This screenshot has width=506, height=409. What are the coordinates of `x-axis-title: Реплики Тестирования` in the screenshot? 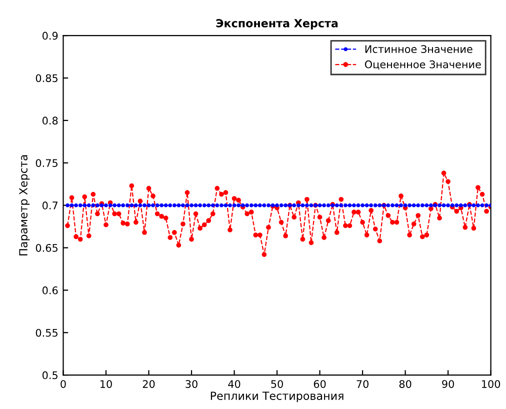 It's located at (277, 397).